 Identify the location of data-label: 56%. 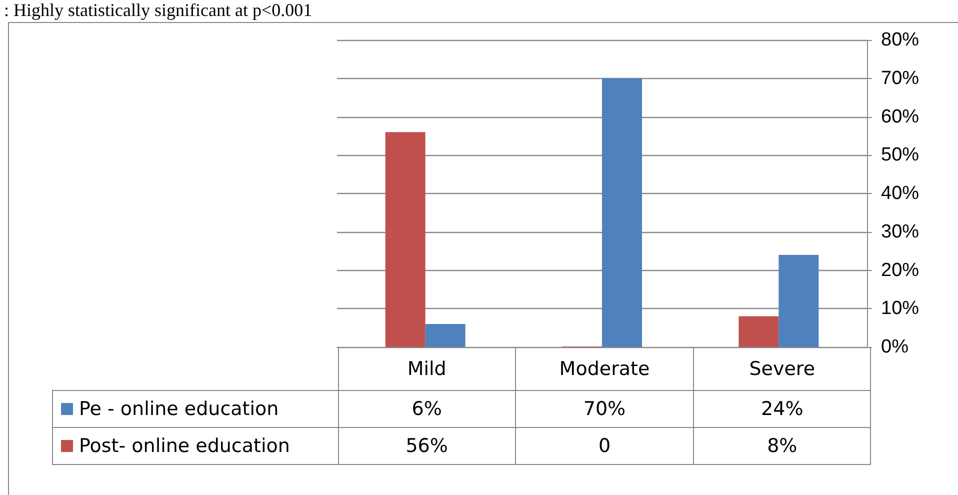
(427, 445).